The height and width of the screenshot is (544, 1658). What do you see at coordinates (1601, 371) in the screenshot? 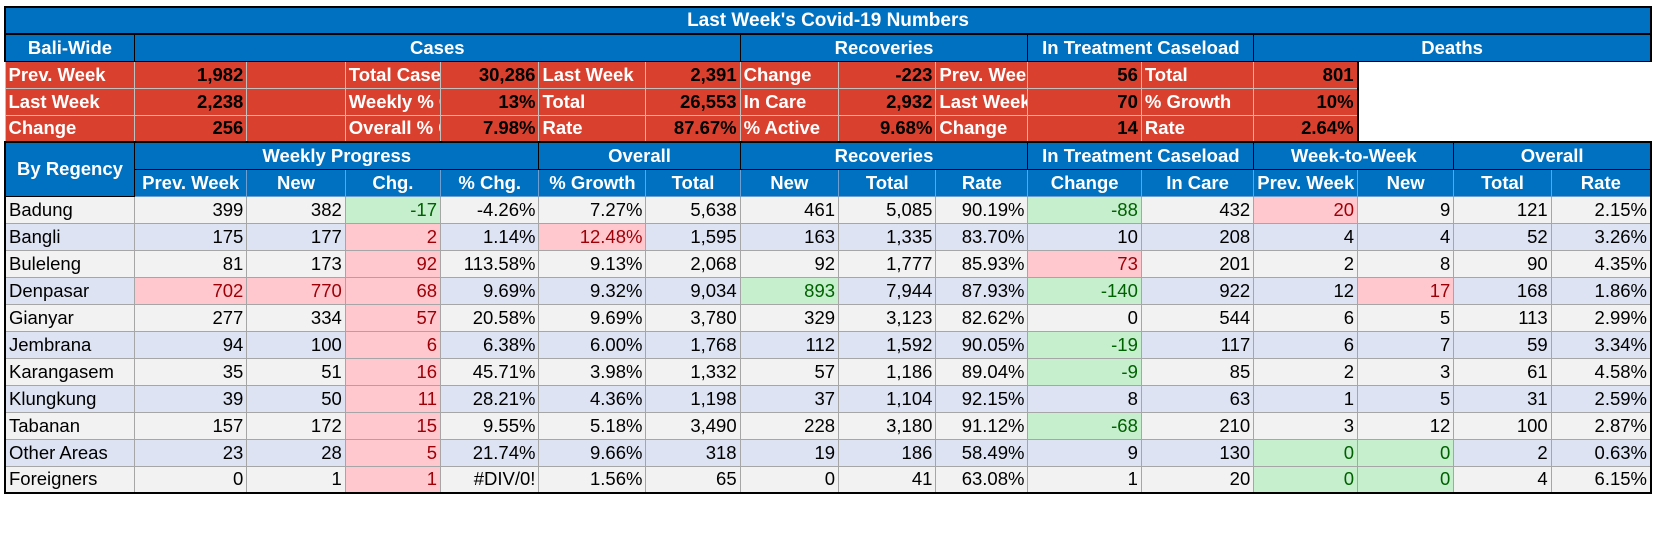
I see `table-cell: 4.58%` at bounding box center [1601, 371].